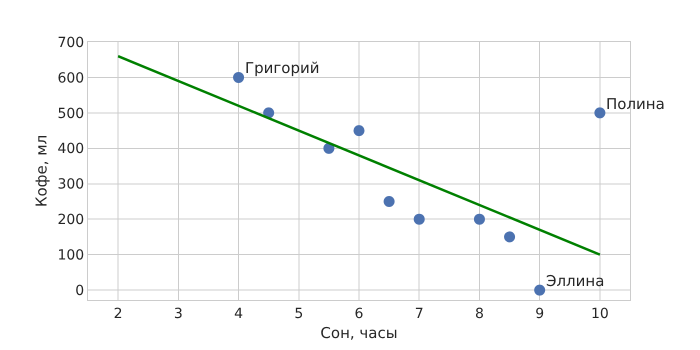 Image resolution: width=700 pixels, height=350 pixels. What do you see at coordinates (70, 78) in the screenshot?
I see `y-tick-label: 600` at bounding box center [70, 78].